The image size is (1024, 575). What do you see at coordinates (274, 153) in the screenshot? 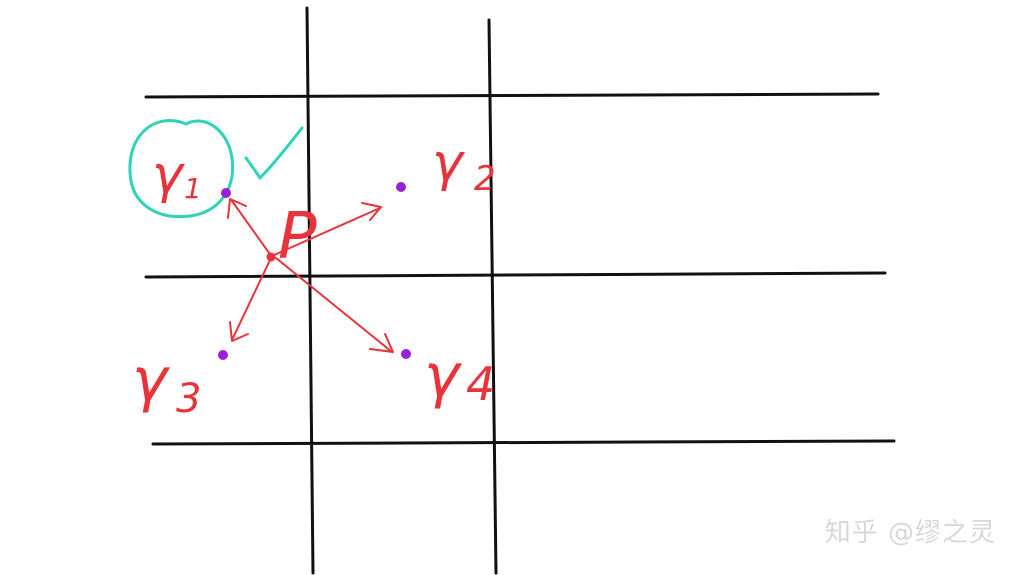
I see `check-mark-icon` at bounding box center [274, 153].